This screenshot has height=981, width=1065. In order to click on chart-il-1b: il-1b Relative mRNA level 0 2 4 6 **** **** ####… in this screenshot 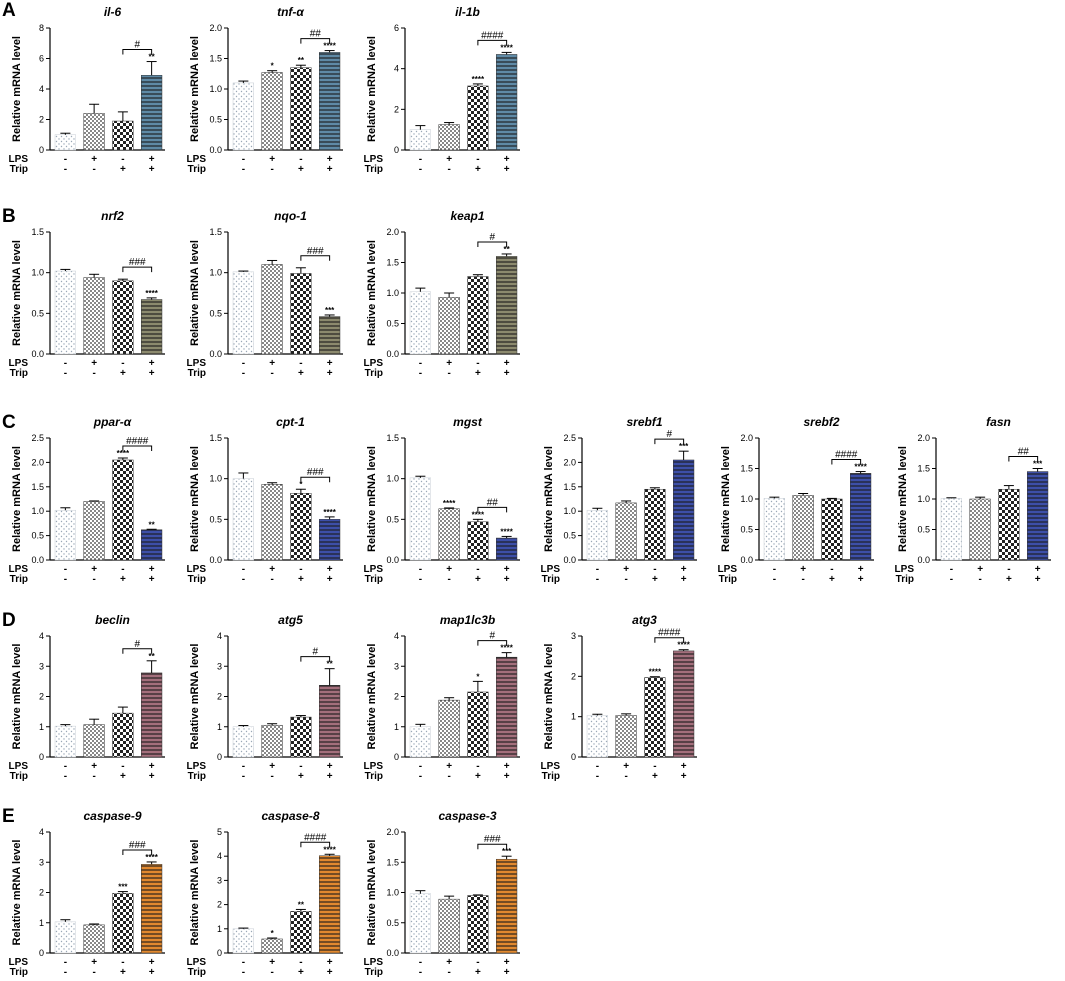, I will do `click(442, 90)`.